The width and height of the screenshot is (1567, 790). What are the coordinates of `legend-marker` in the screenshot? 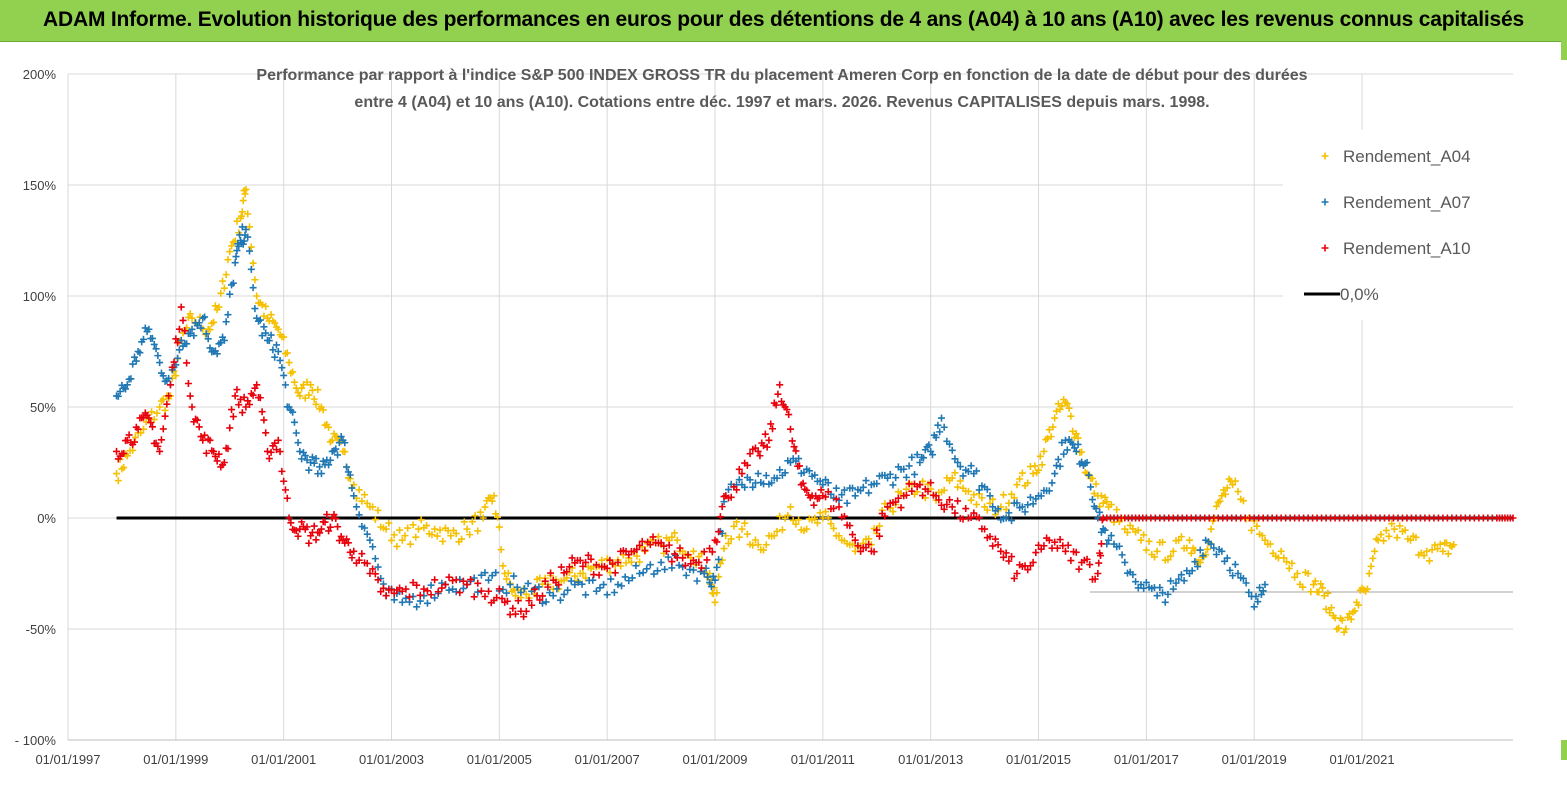 It's located at (1325, 248).